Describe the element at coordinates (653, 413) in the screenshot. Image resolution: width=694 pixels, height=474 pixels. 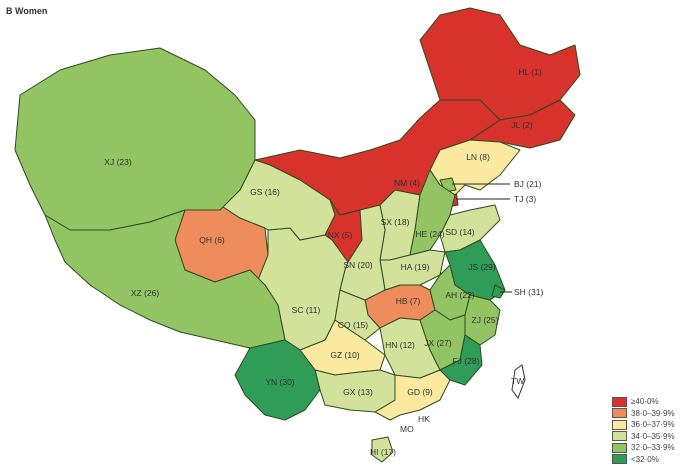
I see `legend-label: 38·0–39·9%` at that location.